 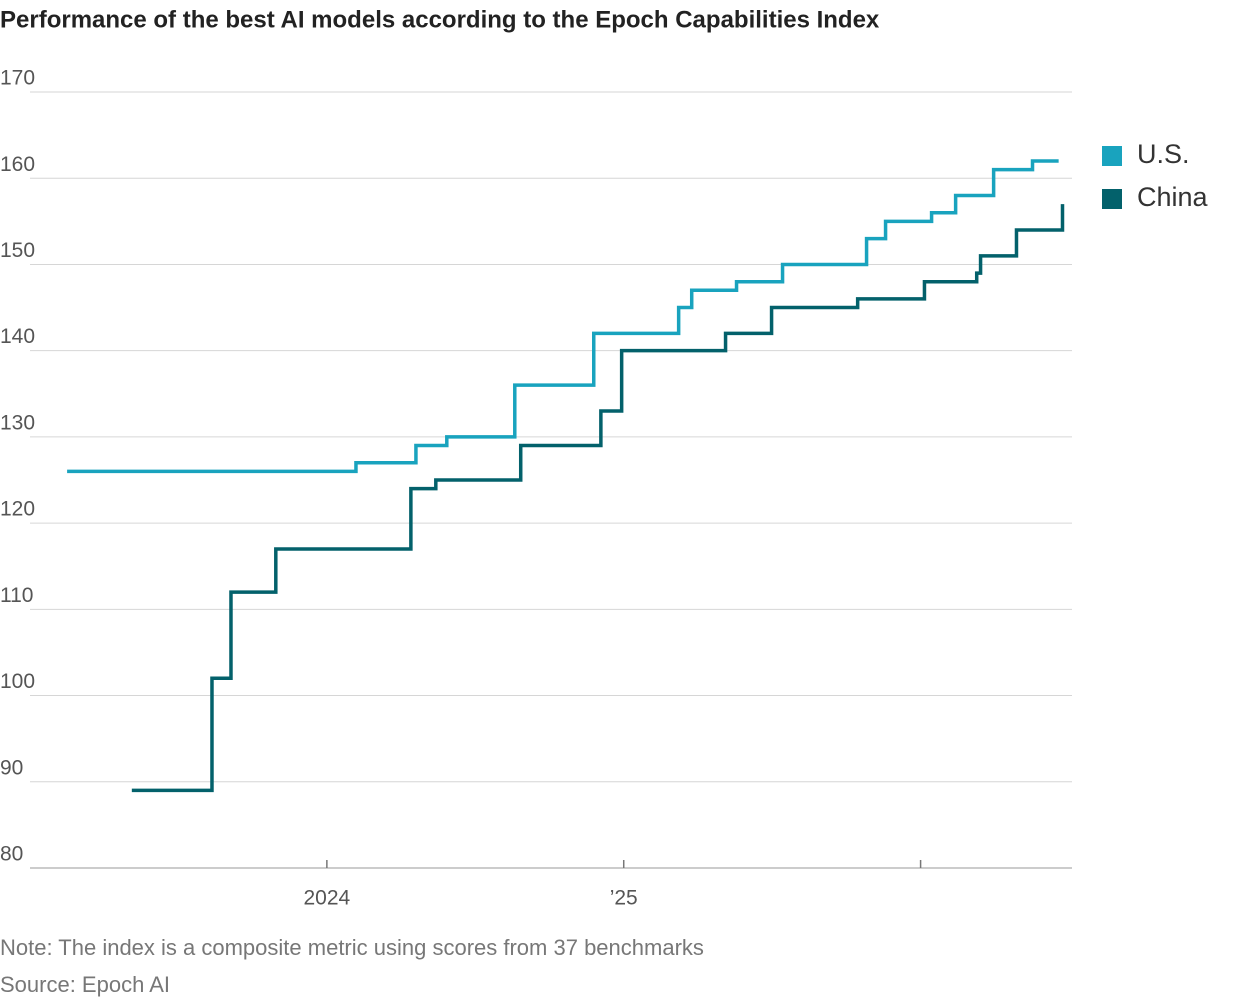 I want to click on y-tick-label: 120, so click(x=17, y=509).